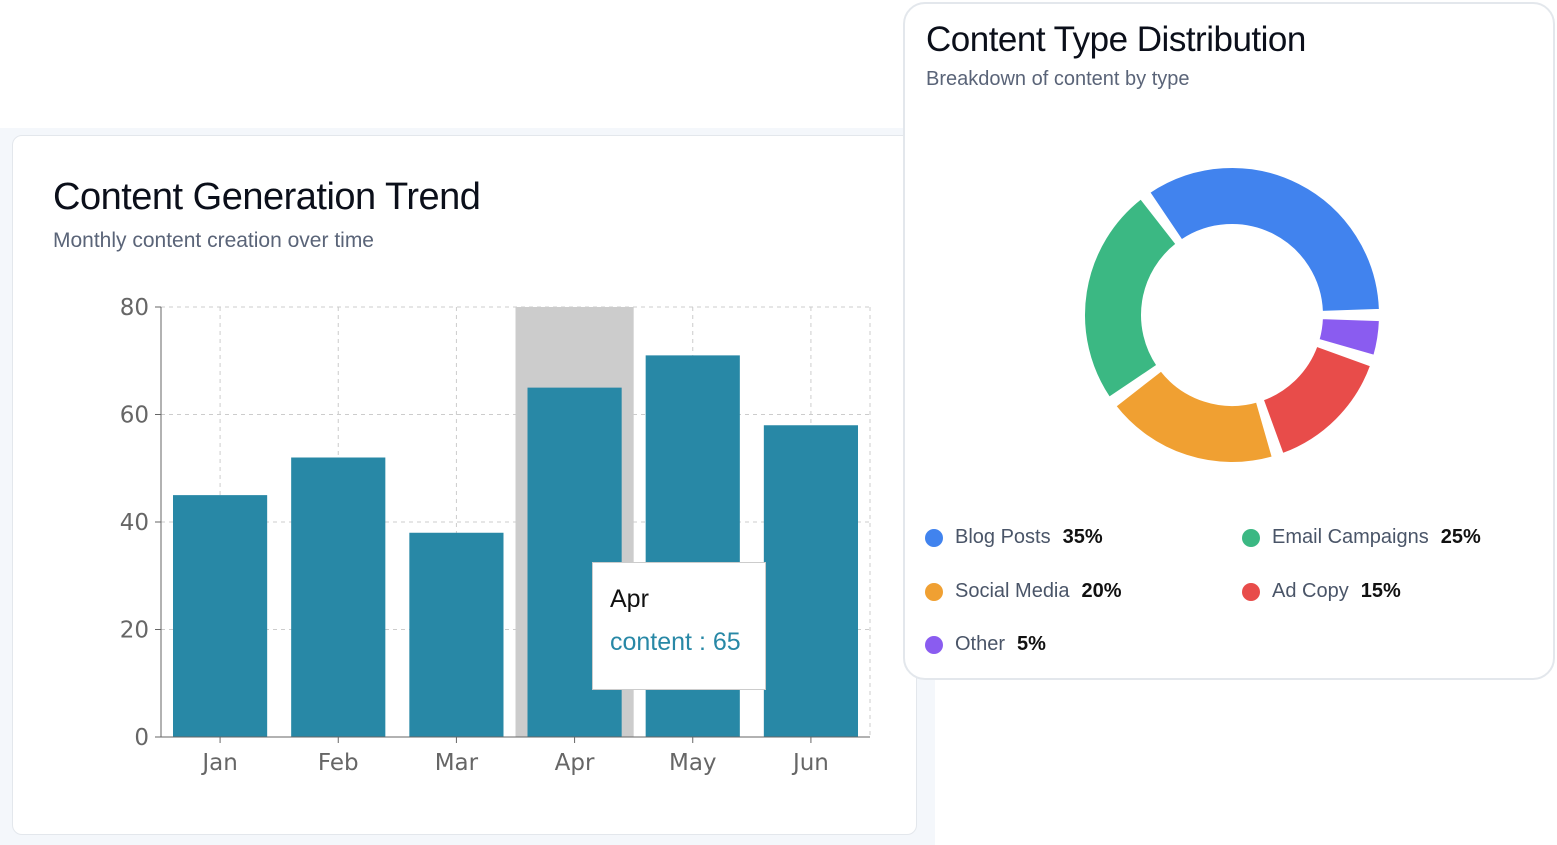  I want to click on legend-label: Ad Copy, so click(1310, 591).